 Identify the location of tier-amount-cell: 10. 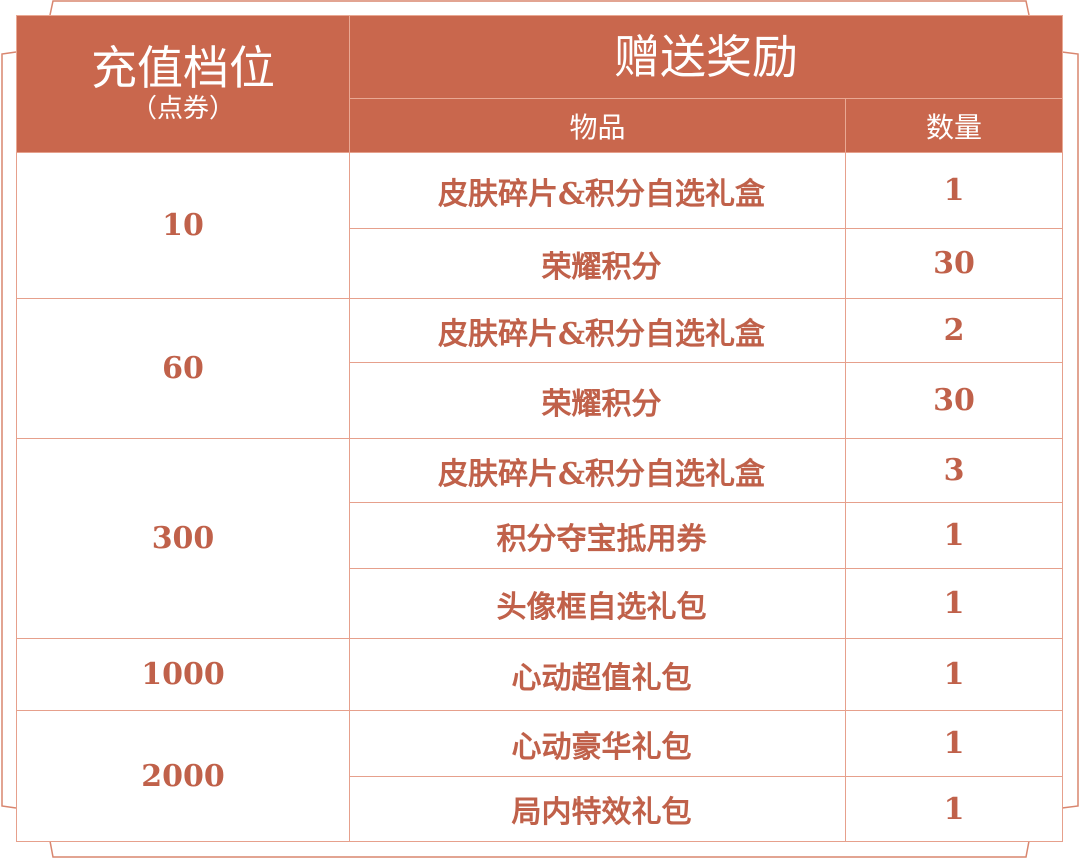
(183, 225).